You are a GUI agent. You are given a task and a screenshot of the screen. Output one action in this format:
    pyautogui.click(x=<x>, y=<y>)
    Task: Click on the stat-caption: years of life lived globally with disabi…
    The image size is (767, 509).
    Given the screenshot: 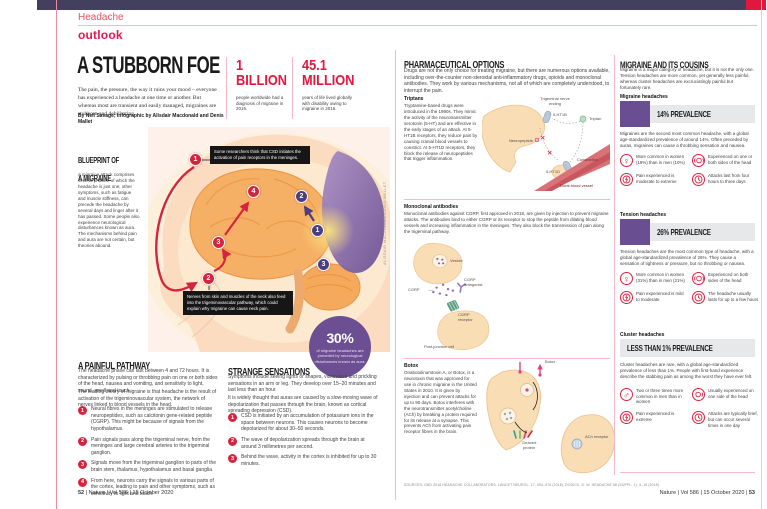 What is the action you would take?
    pyautogui.click(x=327, y=103)
    